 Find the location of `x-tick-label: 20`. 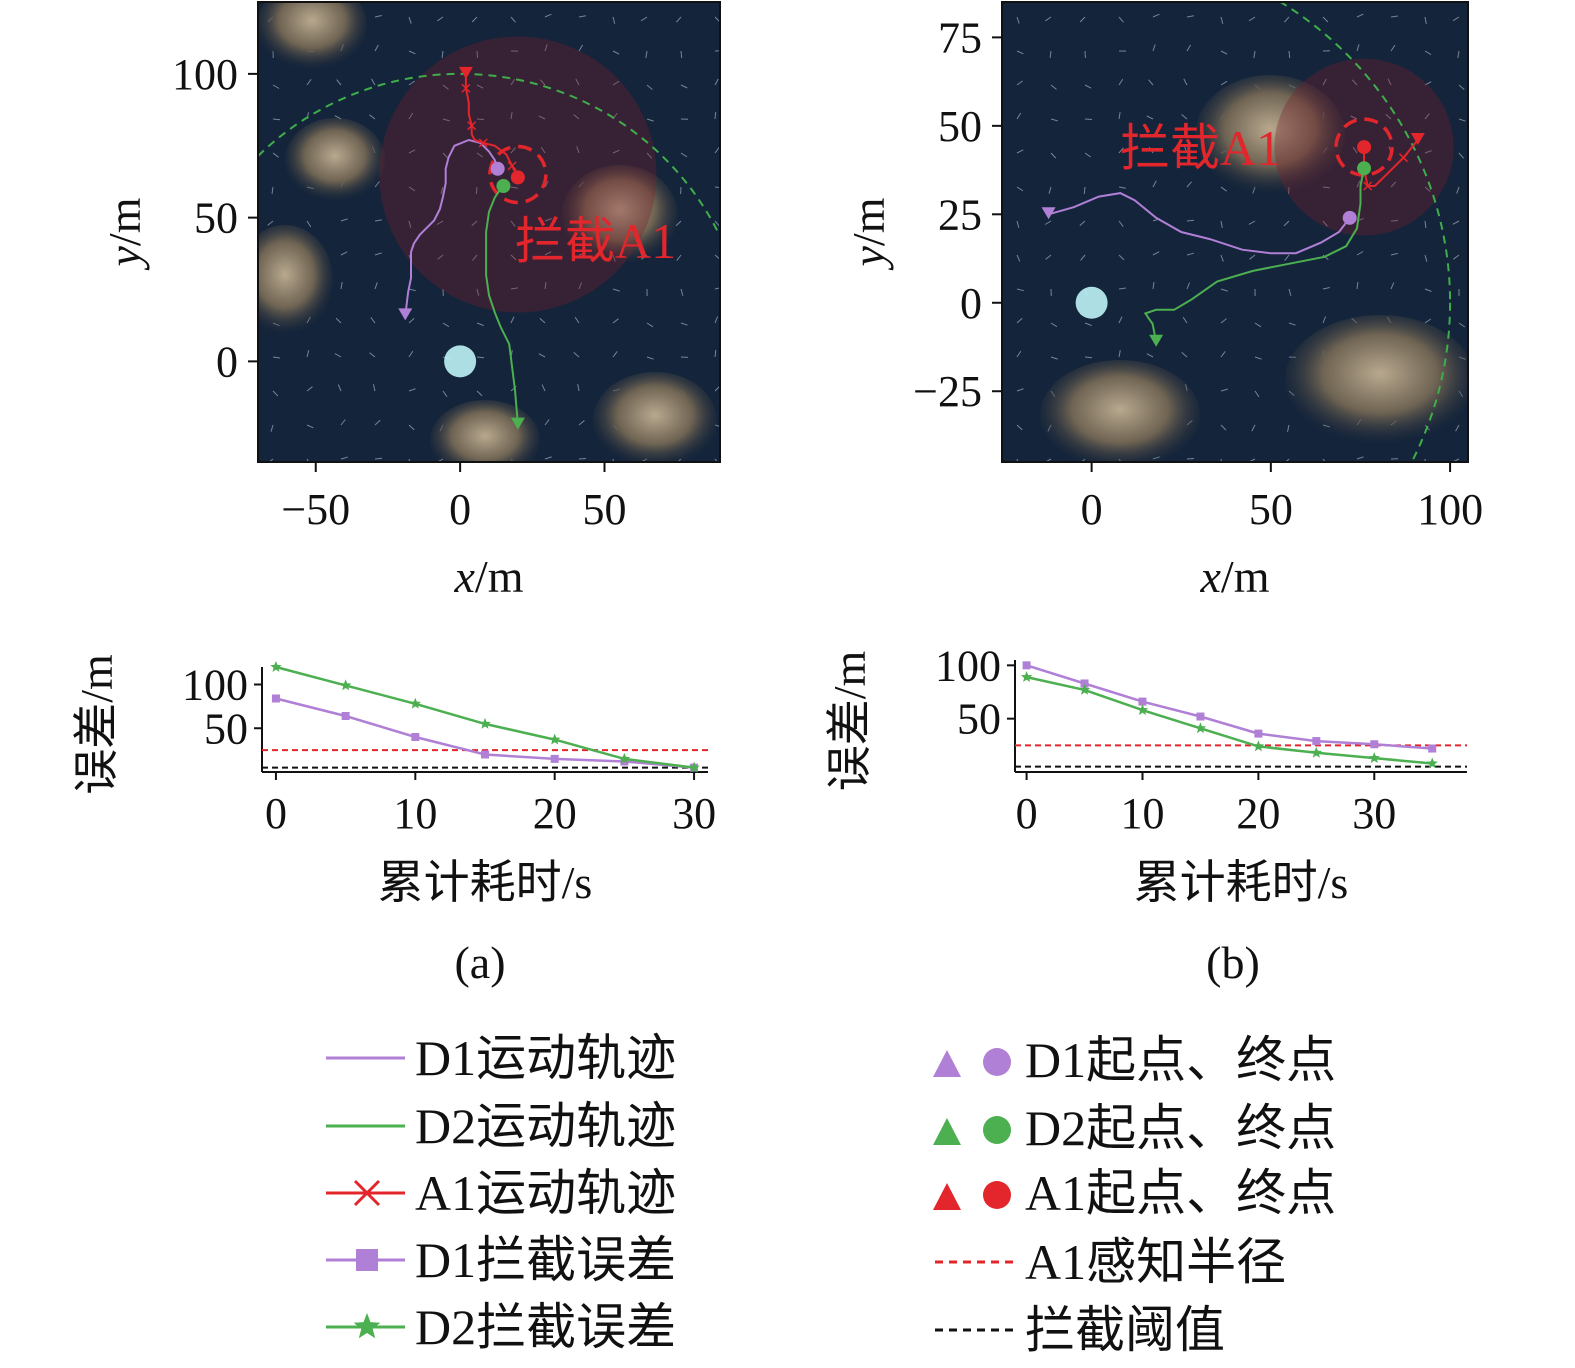

x-tick-label: 20 is located at coordinates (555, 813).